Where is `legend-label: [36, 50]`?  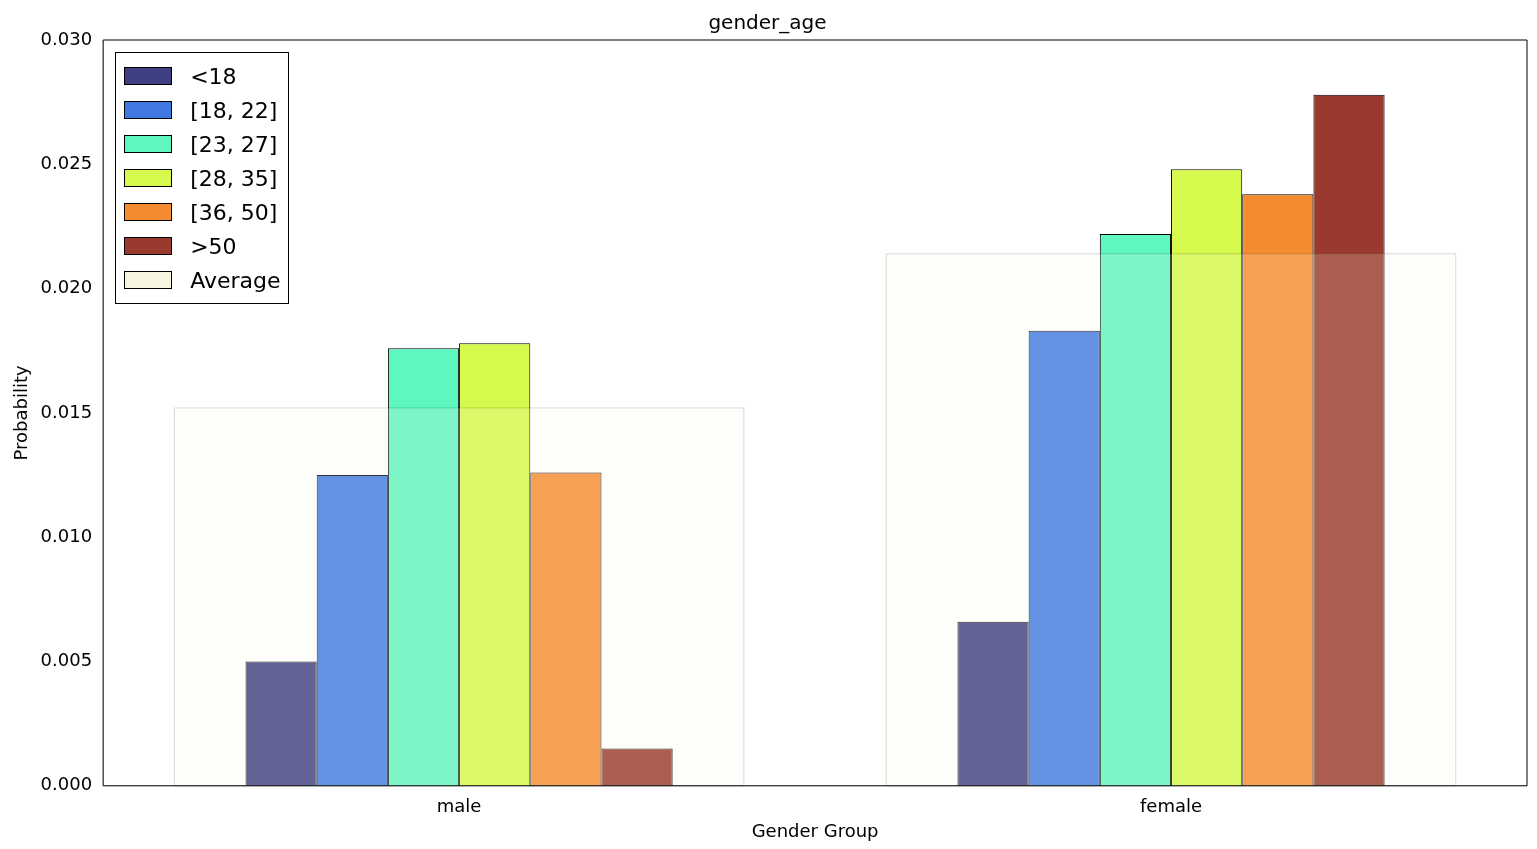 legend-label: [36, 50] is located at coordinates (234, 212).